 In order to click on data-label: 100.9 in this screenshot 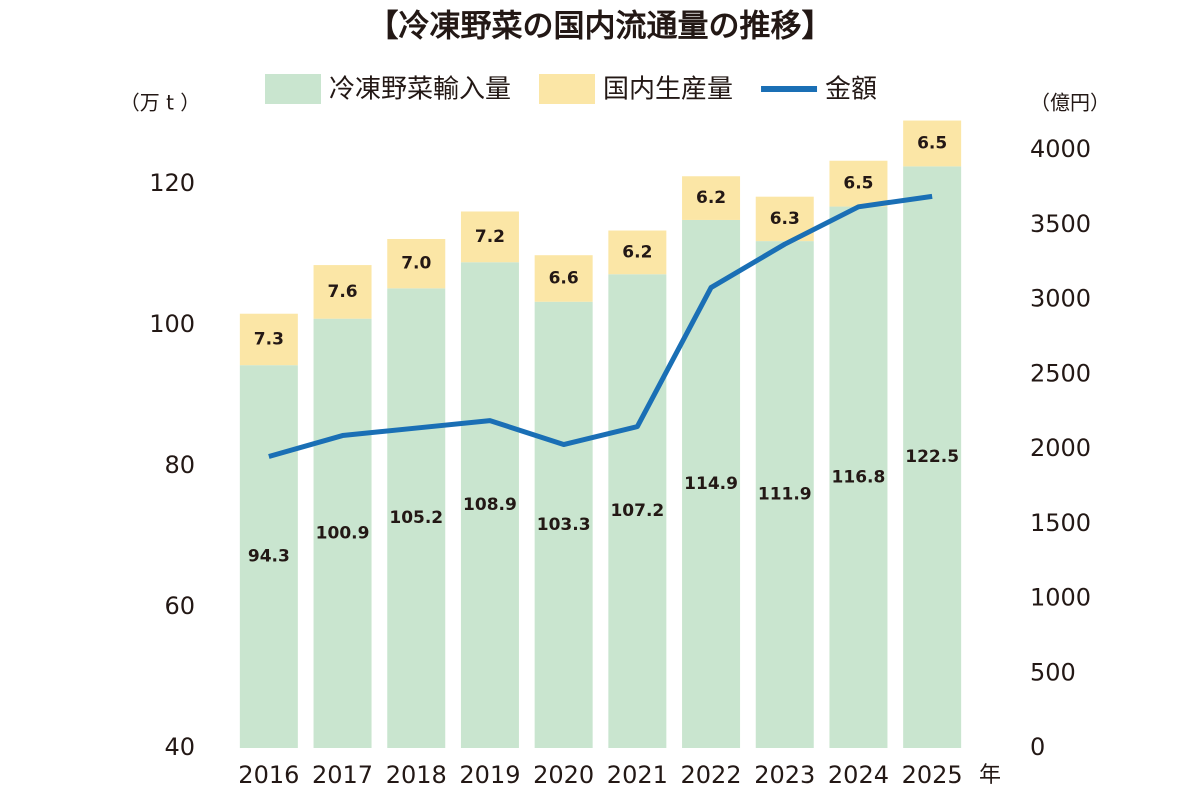, I will do `click(343, 533)`.